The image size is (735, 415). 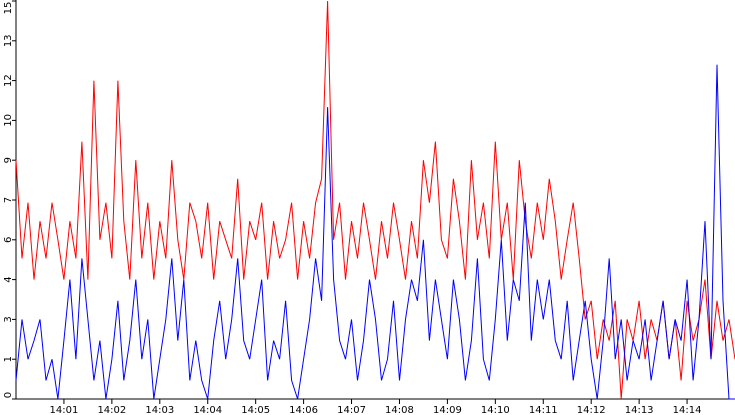 I want to click on x-tick-label: 14:12, so click(x=591, y=410).